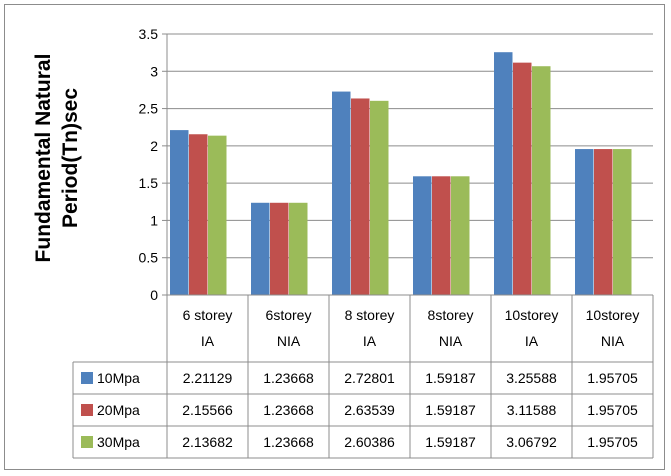  I want to click on y-tick-label: 1.5, so click(149, 183).